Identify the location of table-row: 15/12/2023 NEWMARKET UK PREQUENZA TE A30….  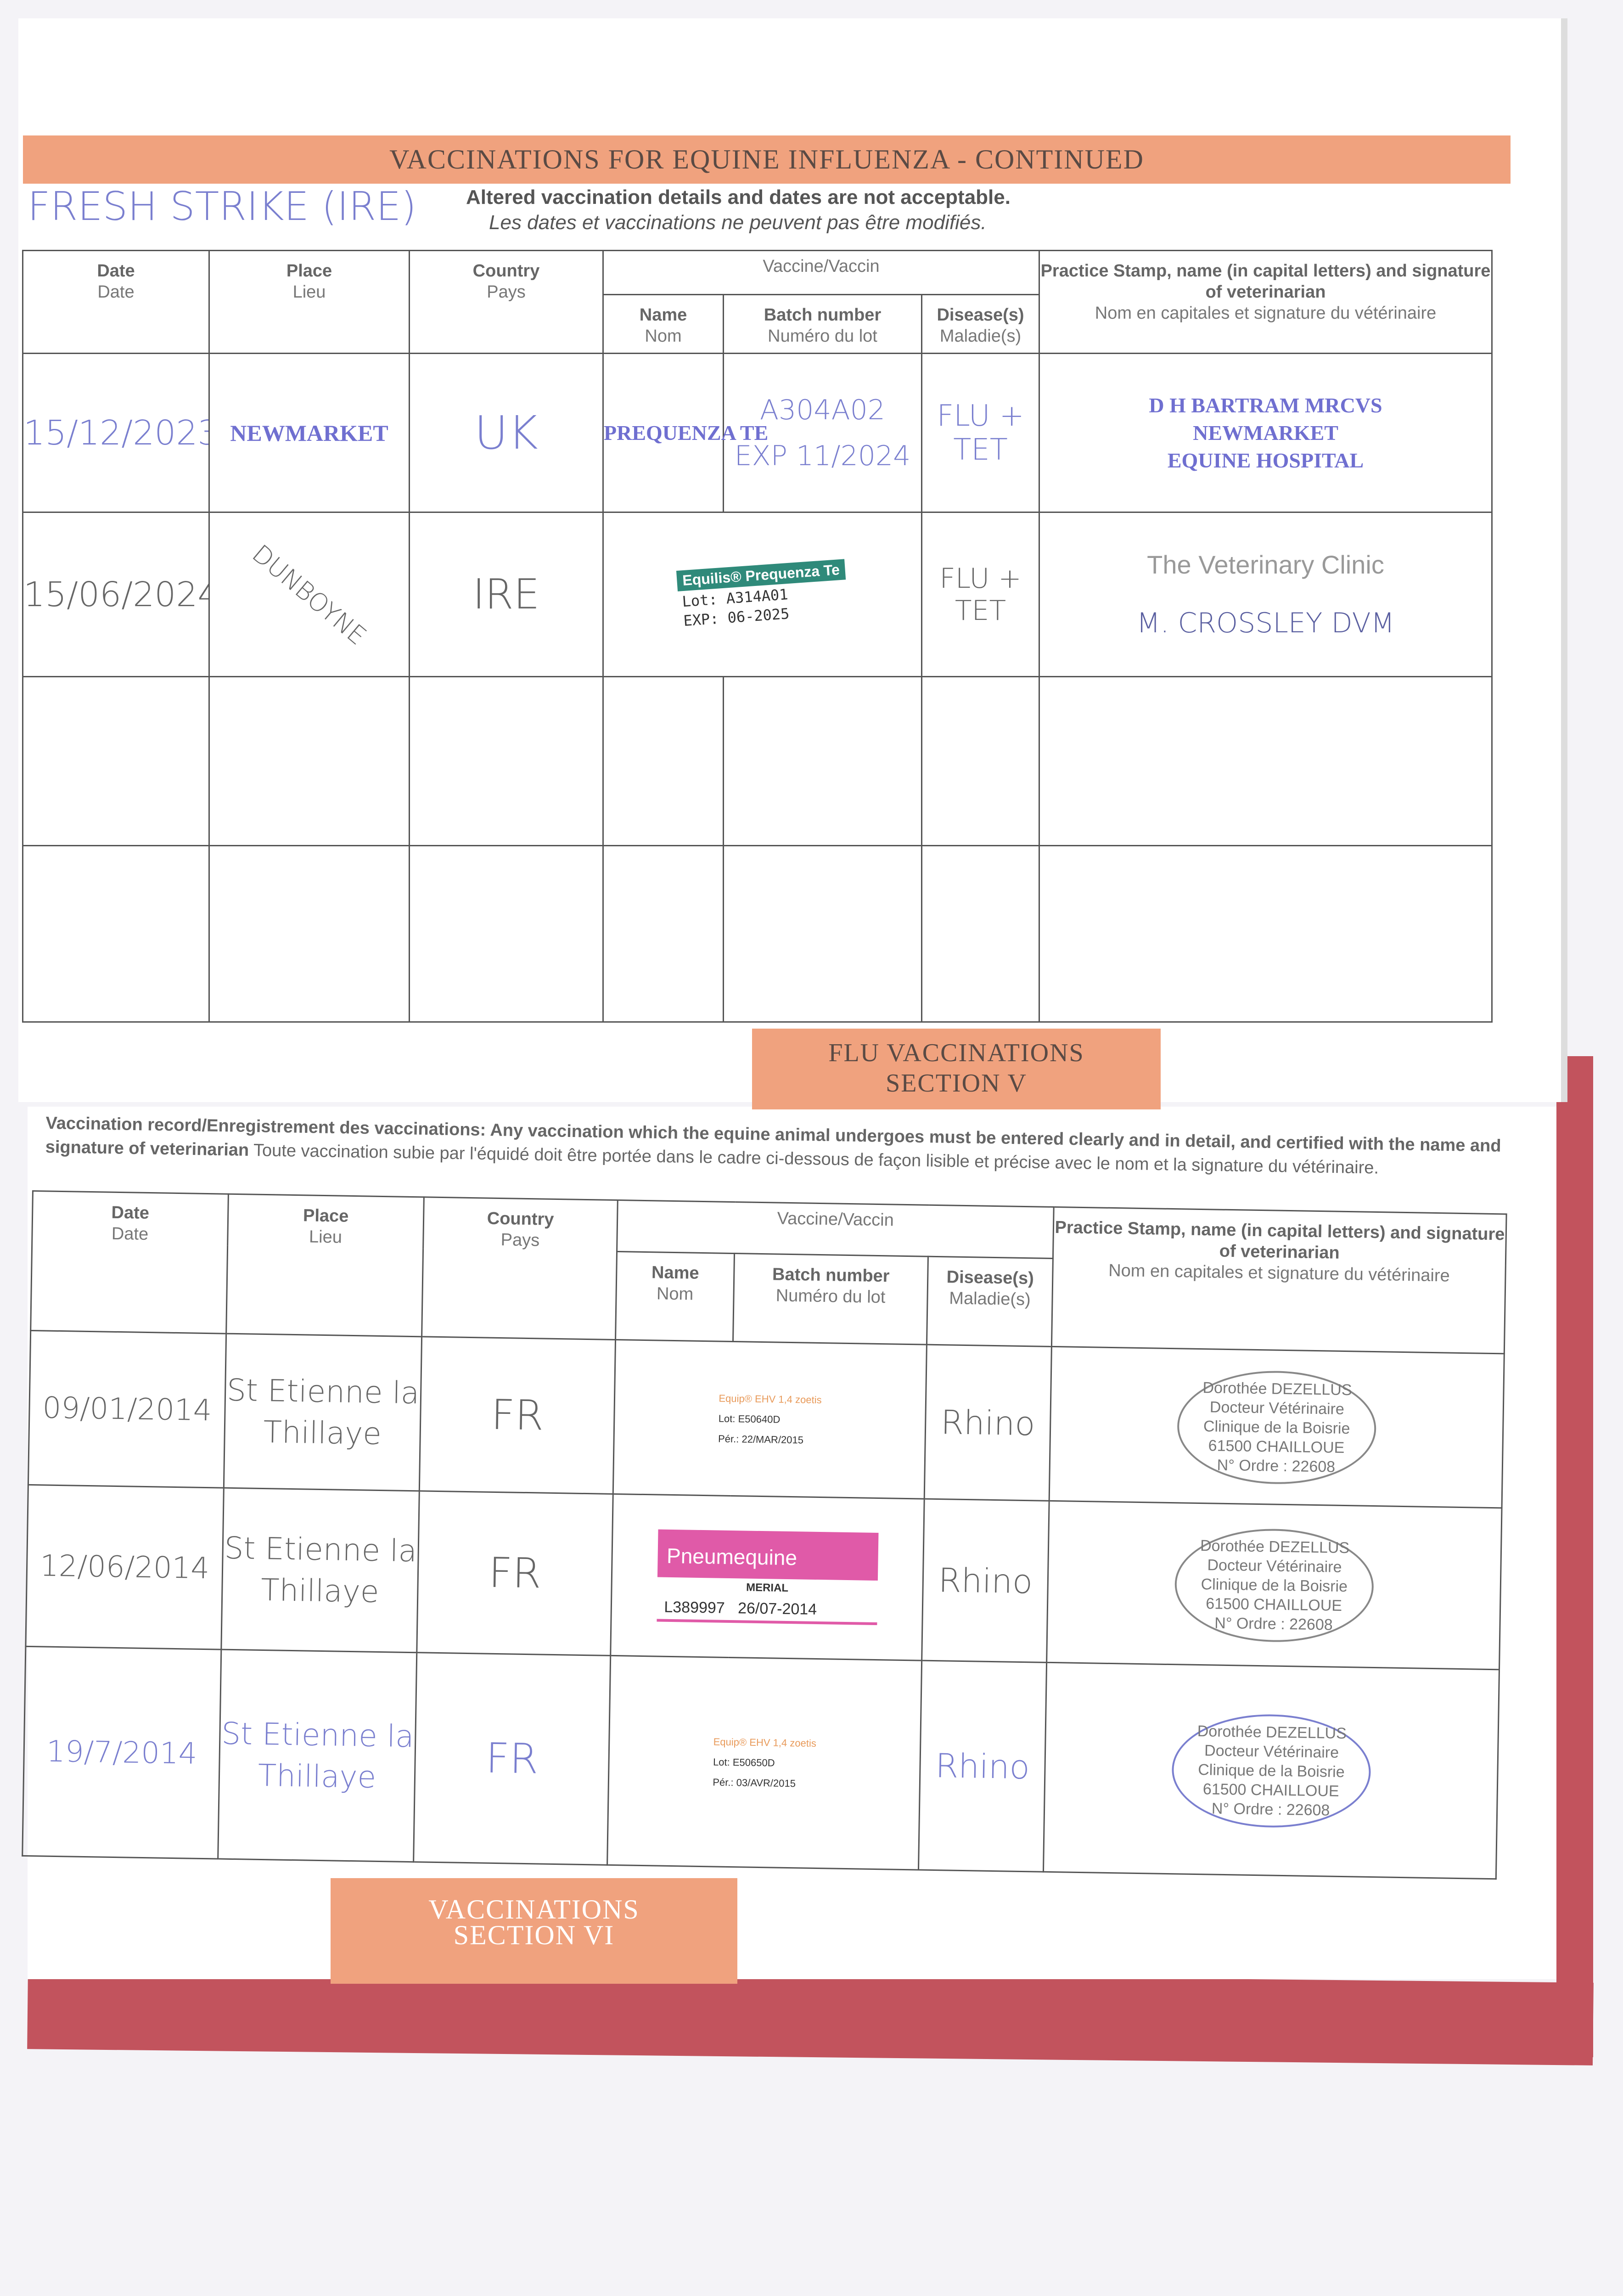
(757, 433).